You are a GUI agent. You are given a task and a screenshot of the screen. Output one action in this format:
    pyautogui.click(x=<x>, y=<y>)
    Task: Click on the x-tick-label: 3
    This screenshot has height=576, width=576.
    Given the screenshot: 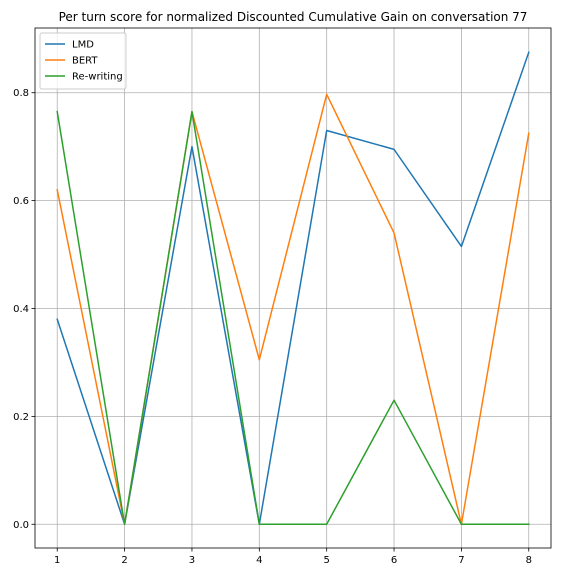 What is the action you would take?
    pyautogui.click(x=192, y=560)
    